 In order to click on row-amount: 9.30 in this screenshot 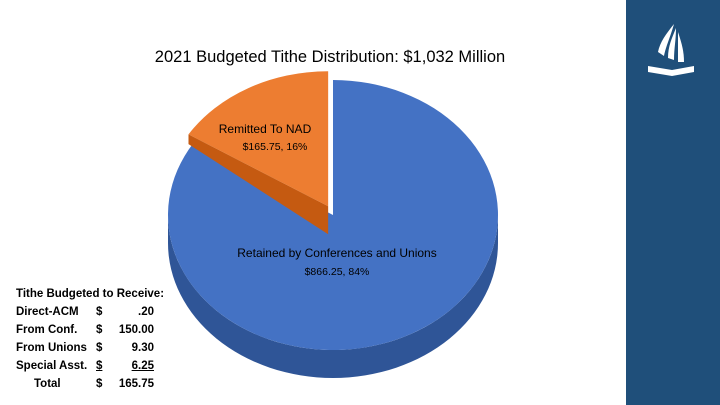, I will do `click(142, 348)`.